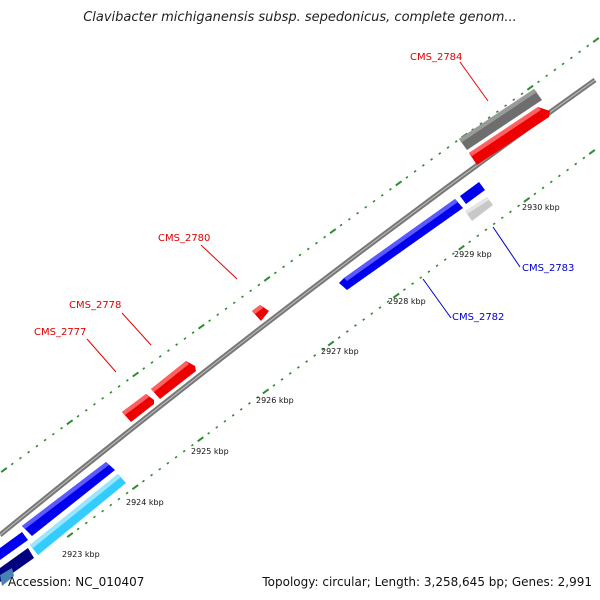  Describe the element at coordinates (275, 400) in the screenshot. I see `scale-label: 2926 kbp` at that location.